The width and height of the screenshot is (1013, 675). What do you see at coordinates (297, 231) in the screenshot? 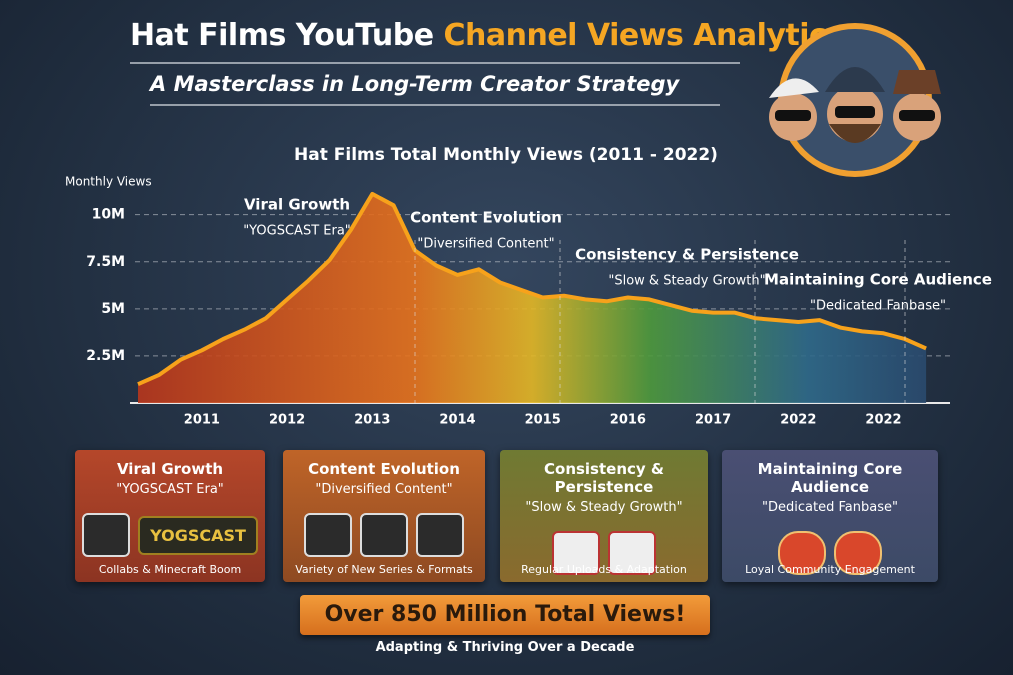
I see `annotation-sub: "YOGSCAST Era"` at bounding box center [297, 231].